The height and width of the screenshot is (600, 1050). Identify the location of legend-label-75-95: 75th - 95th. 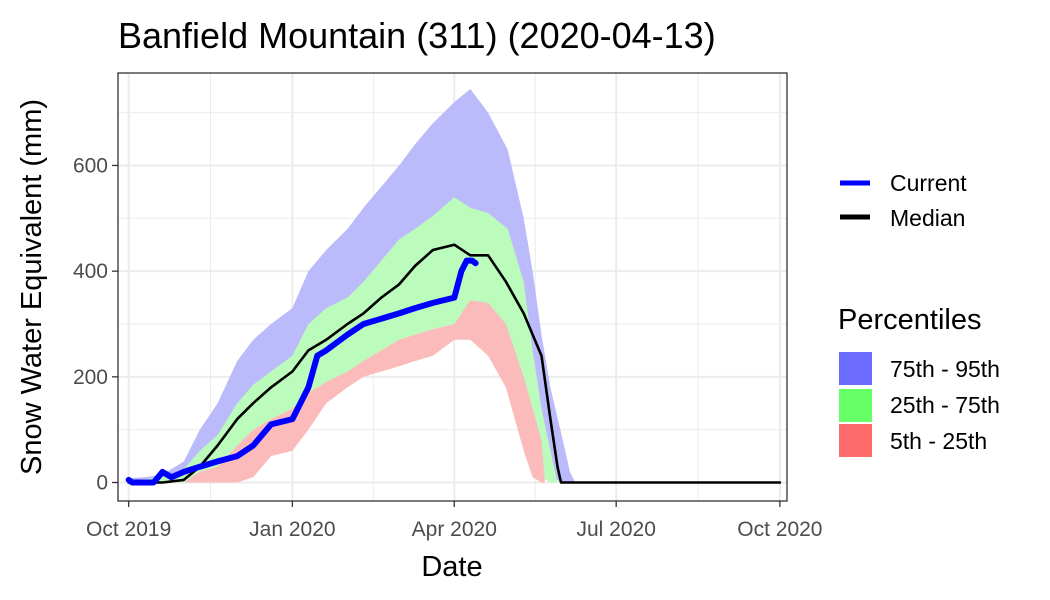
(945, 369).